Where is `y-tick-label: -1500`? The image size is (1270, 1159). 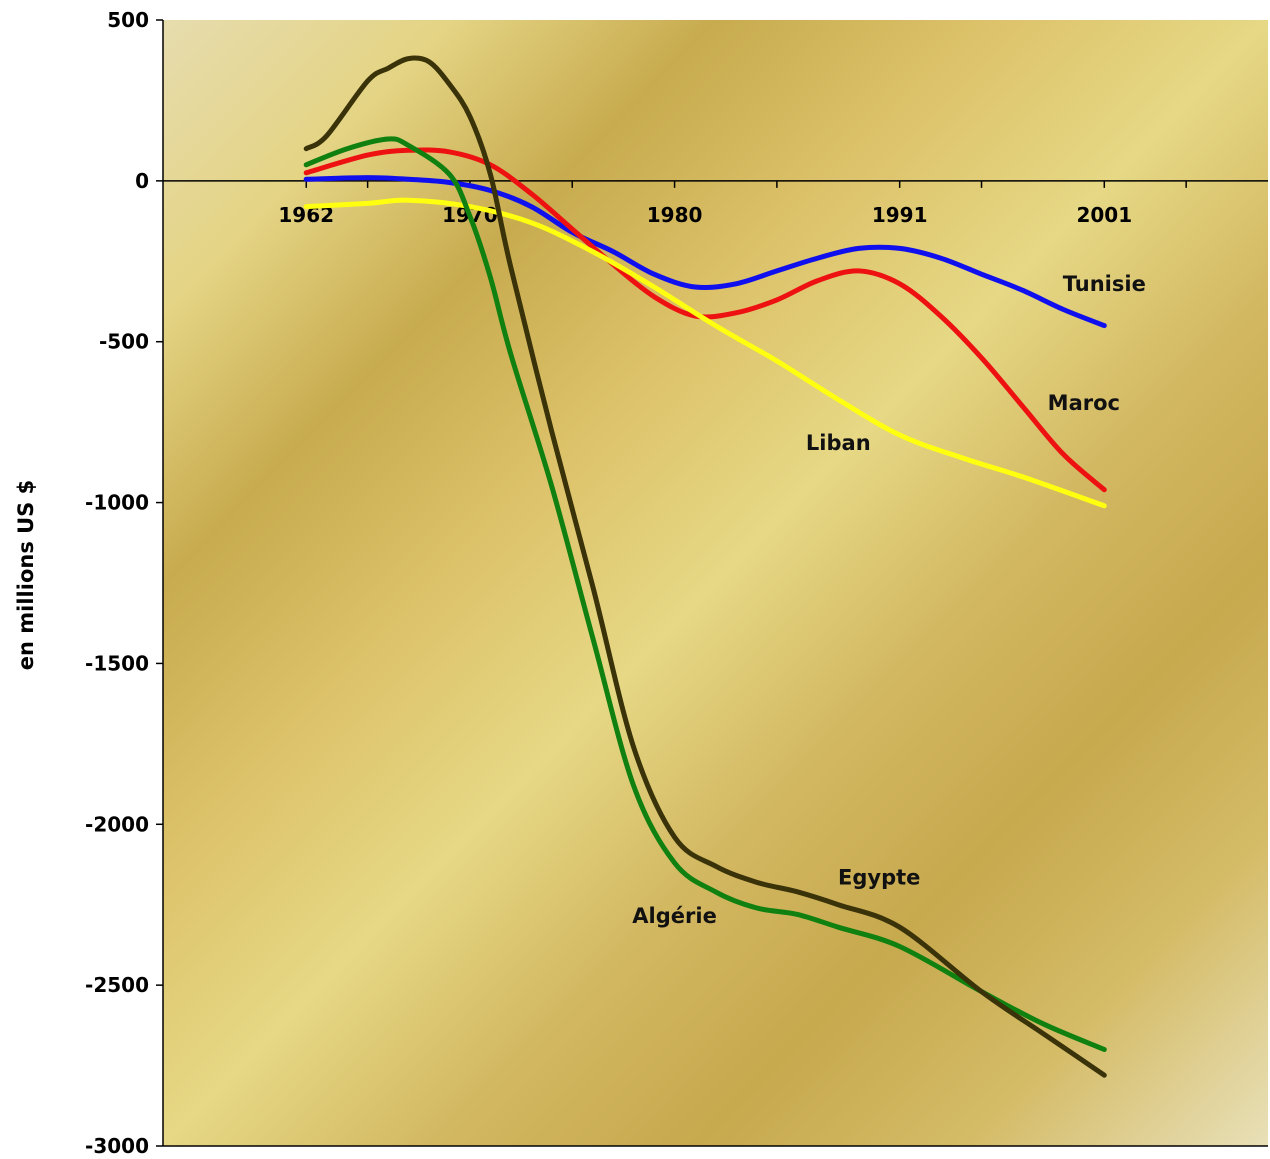 y-tick-label: -1500 is located at coordinates (117, 663).